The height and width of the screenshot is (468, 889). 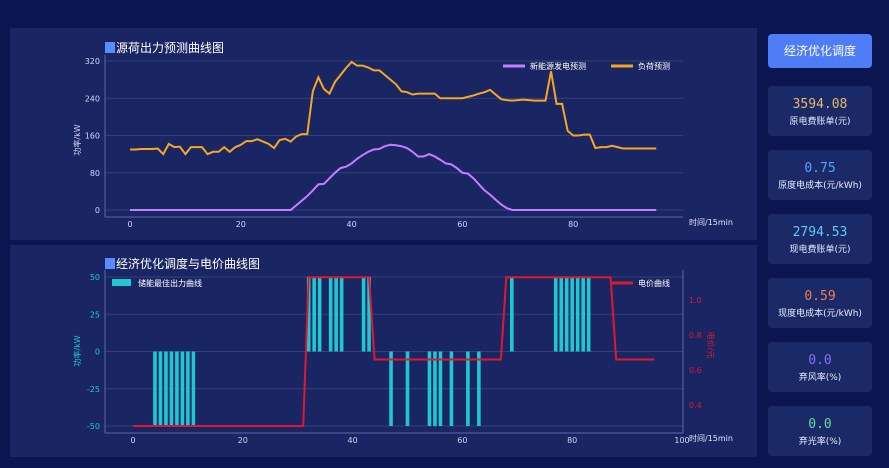 What do you see at coordinates (170, 48) in the screenshot?
I see `chart-title: 源荷出力预测曲线图` at bounding box center [170, 48].